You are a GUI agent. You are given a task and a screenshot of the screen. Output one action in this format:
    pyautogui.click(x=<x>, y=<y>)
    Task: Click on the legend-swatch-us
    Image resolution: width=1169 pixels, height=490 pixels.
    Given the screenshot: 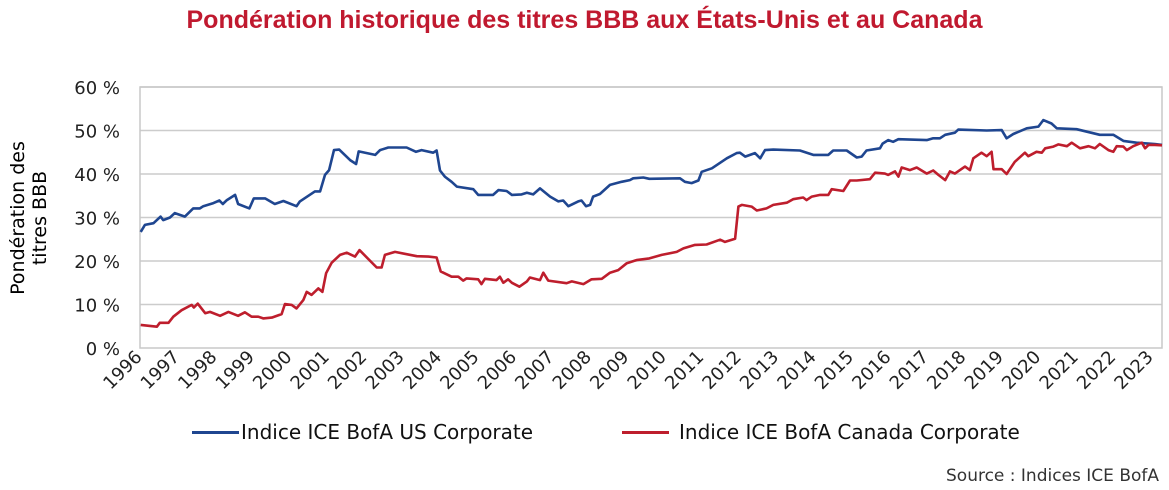 What is the action you would take?
    pyautogui.click(x=215, y=432)
    